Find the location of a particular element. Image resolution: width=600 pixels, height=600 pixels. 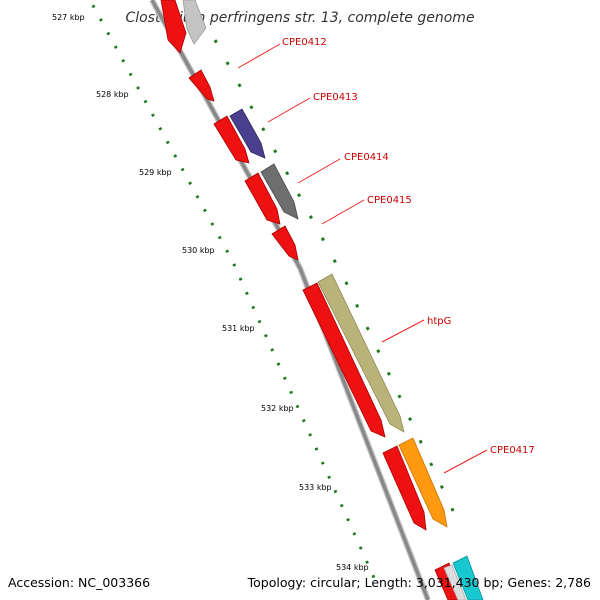

gene-arrow-htpg is located at coordinates (344, 360).